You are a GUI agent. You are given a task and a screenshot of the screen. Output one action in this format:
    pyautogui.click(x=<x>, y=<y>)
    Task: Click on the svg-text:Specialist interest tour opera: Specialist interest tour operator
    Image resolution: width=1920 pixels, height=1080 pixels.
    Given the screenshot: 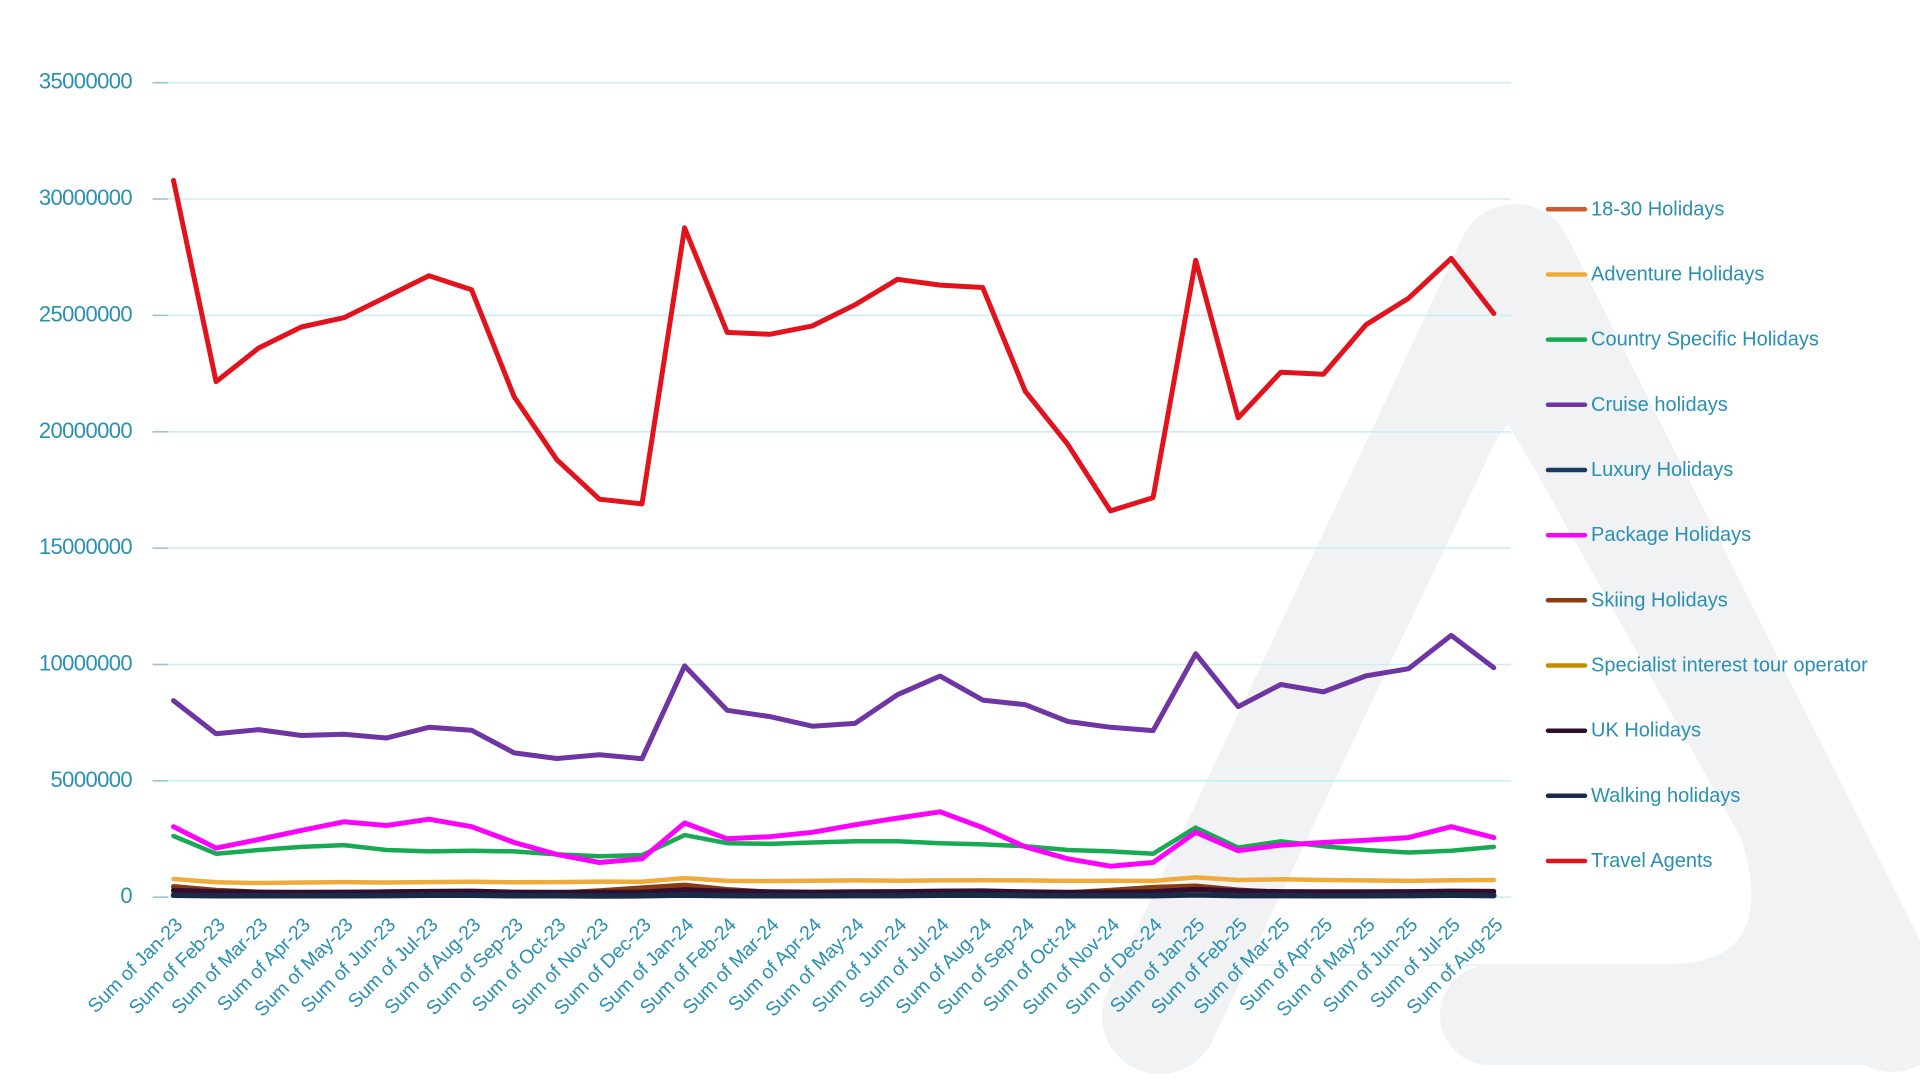 What is the action you would take?
    pyautogui.click(x=1729, y=666)
    